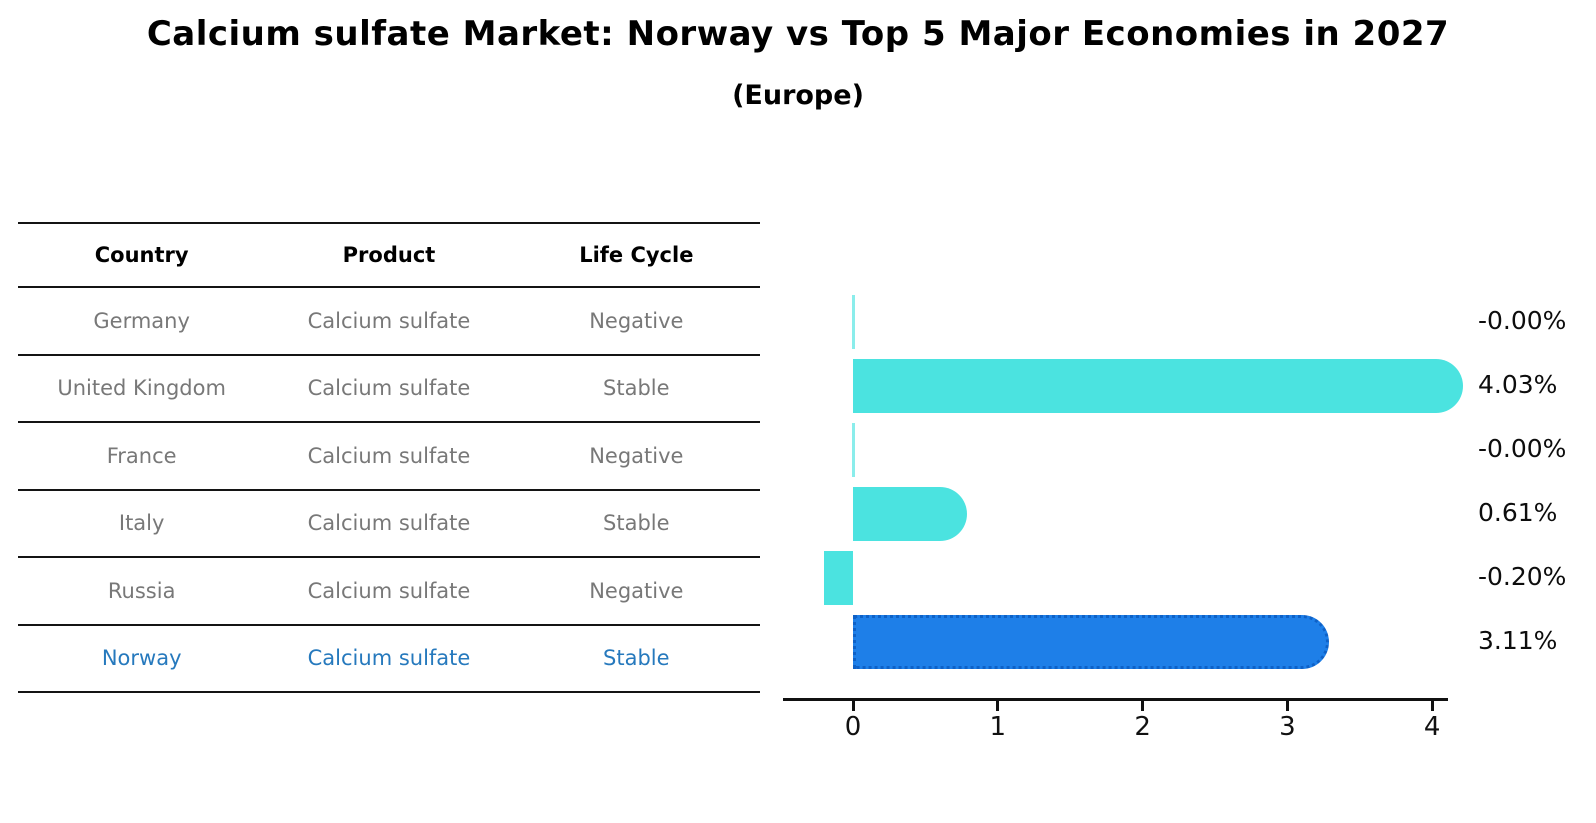 Image resolution: width=1596 pixels, height=823 pixels. I want to click on table-row-italy: Italy Calcium sulfate Stable, so click(389, 524).